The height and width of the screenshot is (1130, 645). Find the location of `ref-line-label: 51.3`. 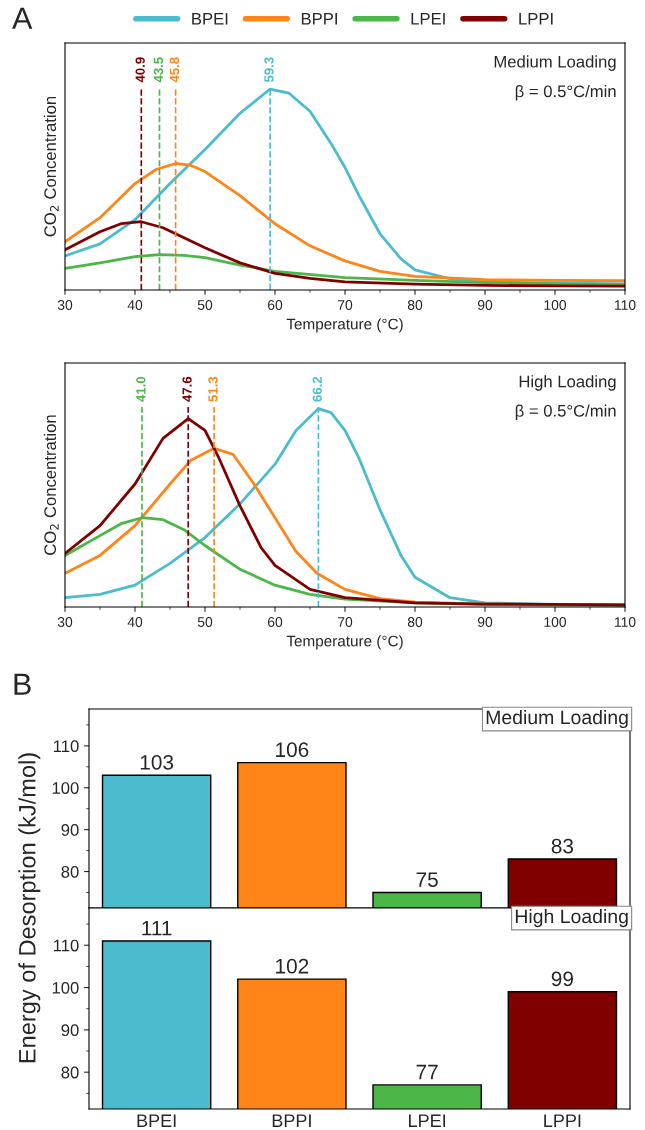

ref-line-label: 51.3 is located at coordinates (213, 389).